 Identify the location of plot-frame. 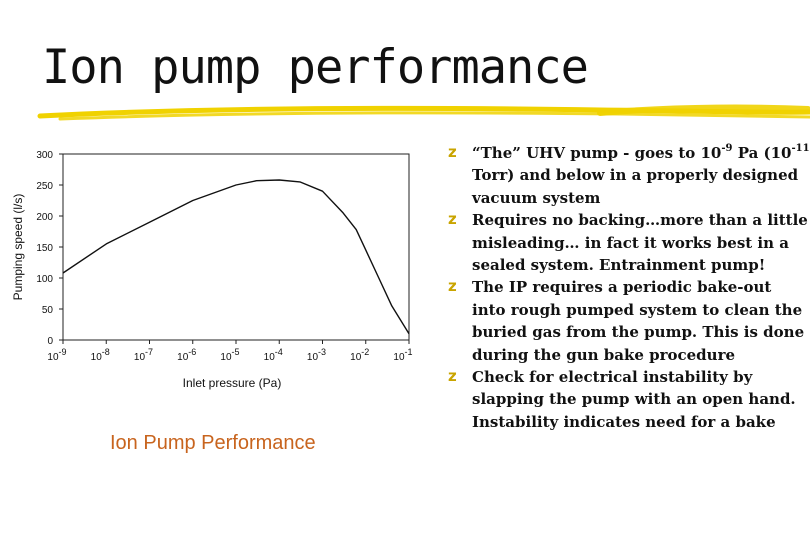
(236, 247).